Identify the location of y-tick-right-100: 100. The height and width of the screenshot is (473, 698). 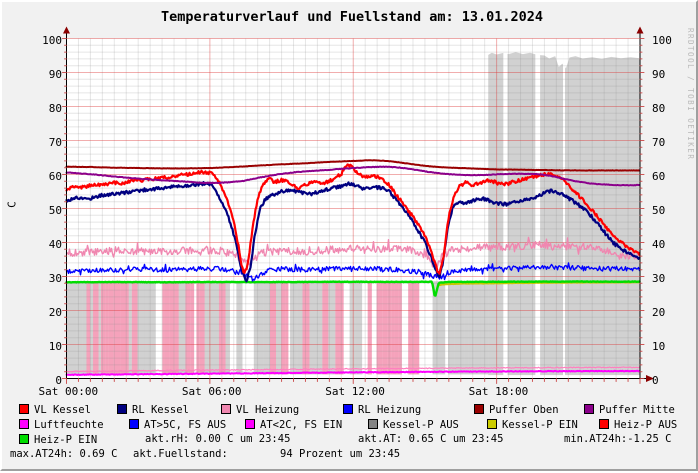
(662, 40).